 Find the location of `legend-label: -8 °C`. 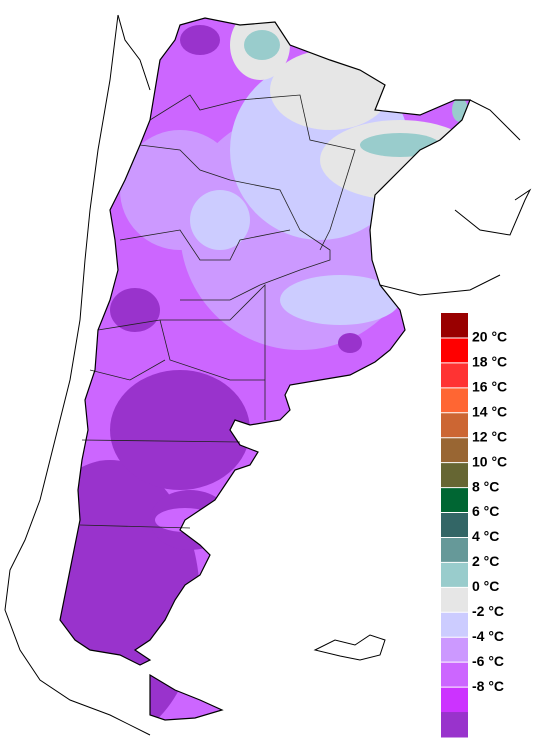

legend-label: -8 °C is located at coordinates (488, 686).